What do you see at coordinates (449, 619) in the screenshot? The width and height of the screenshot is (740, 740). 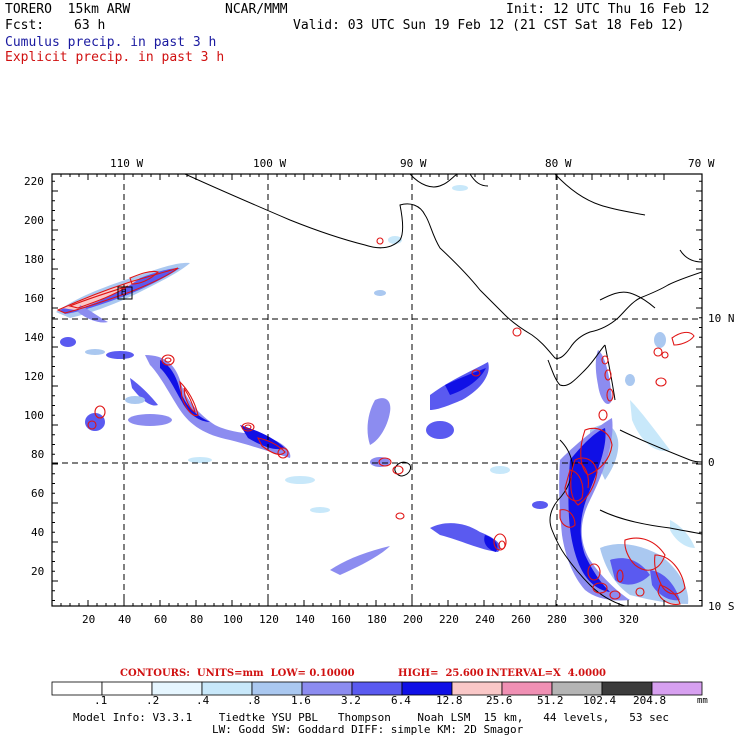 I see `x-tick-label: 220` at bounding box center [449, 619].